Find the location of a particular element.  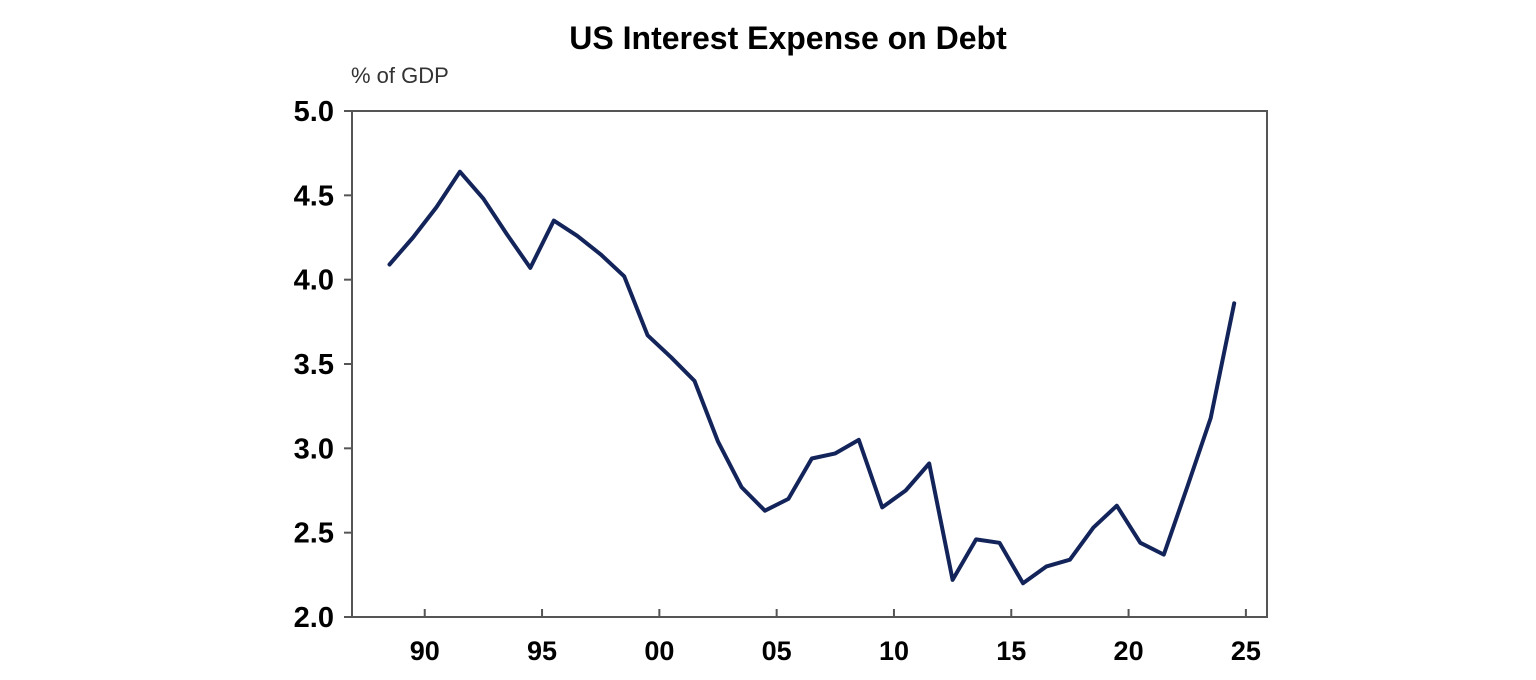

y-tick-label: 5.0 is located at coordinates (314, 112).